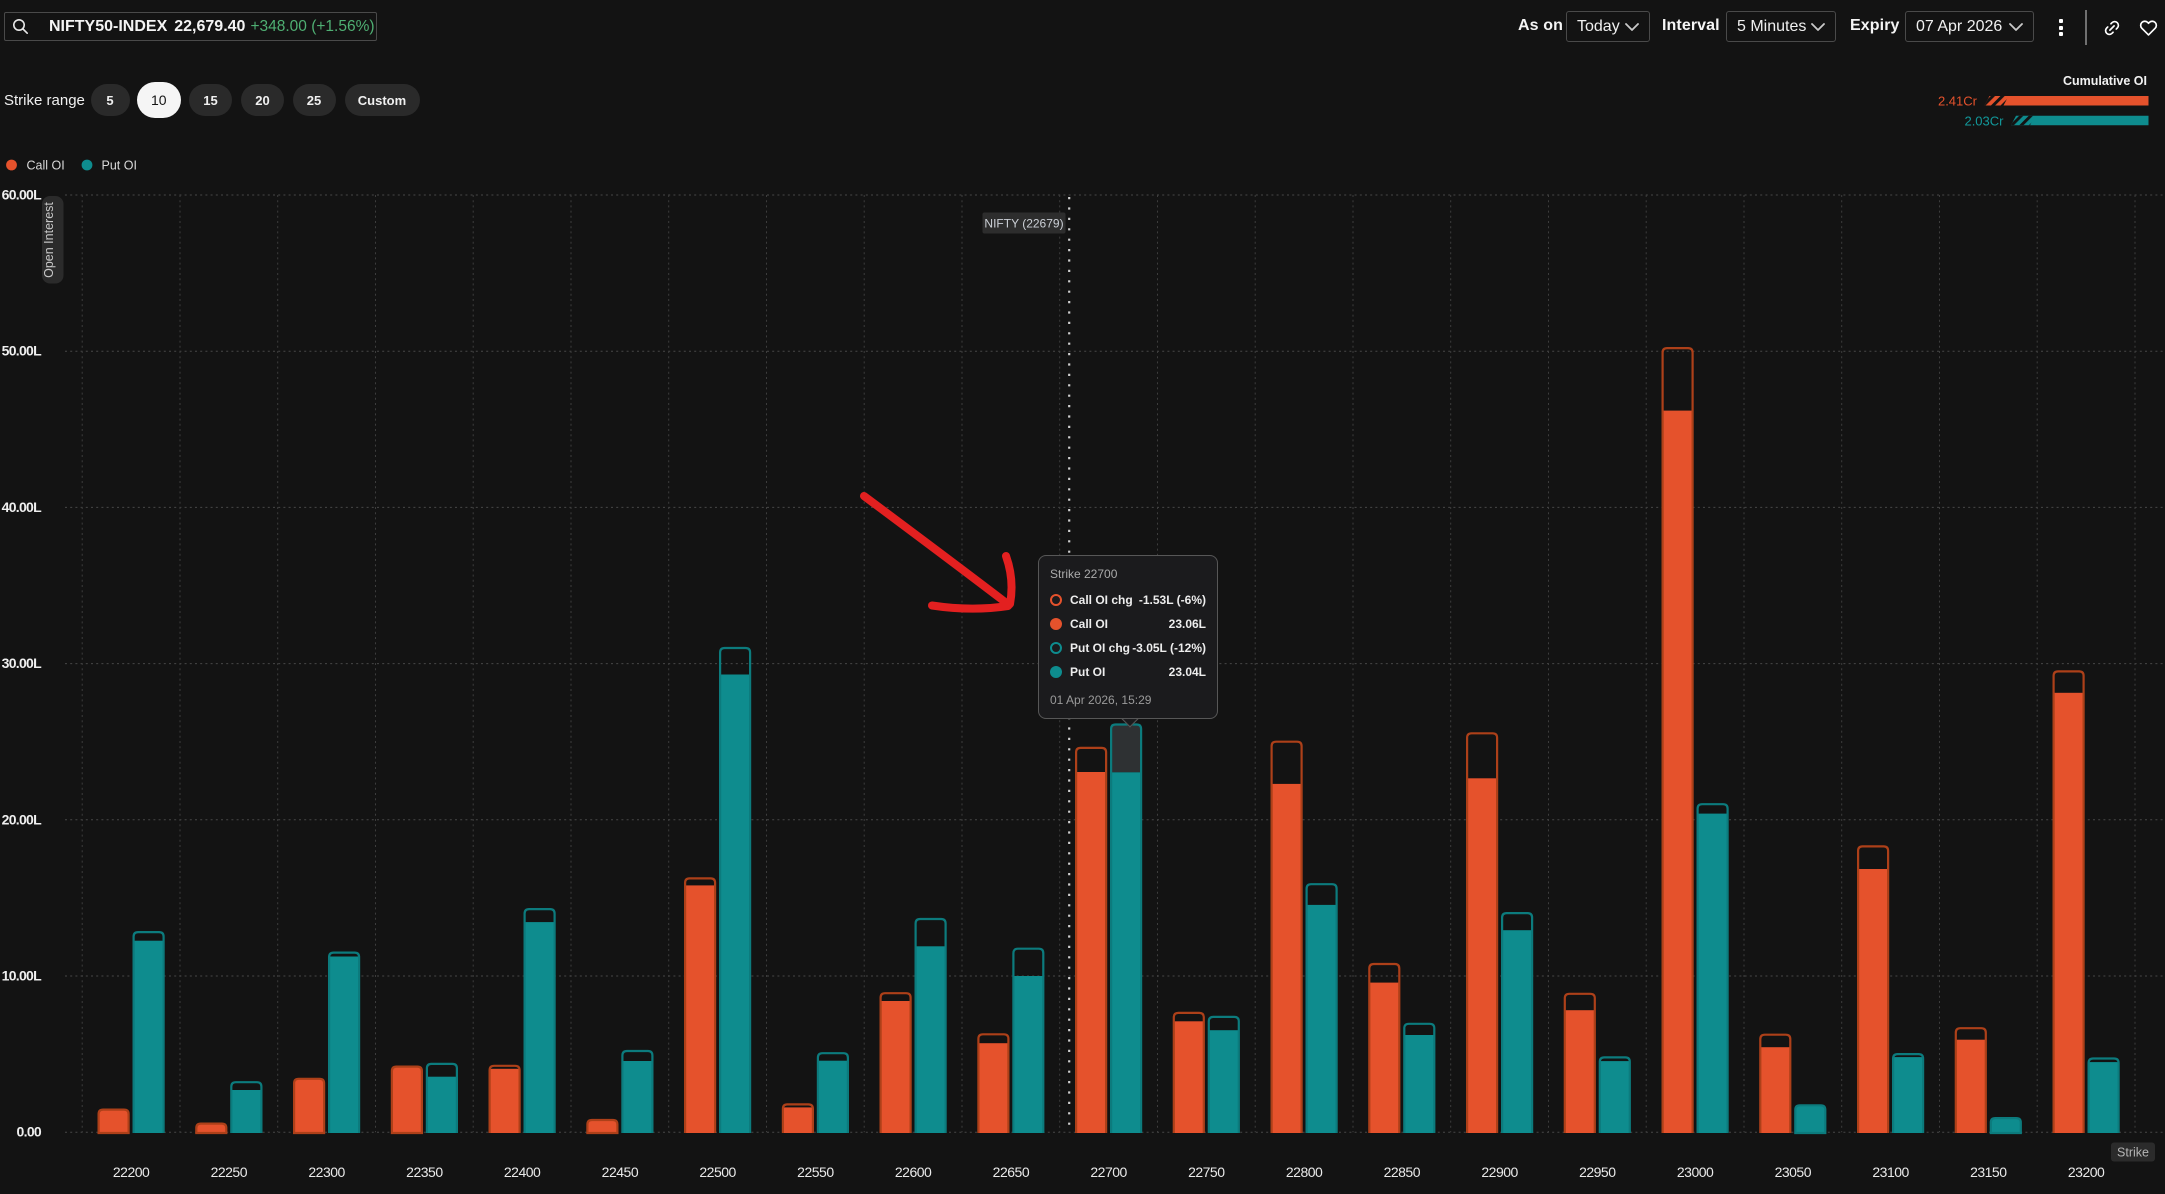 This screenshot has height=1194, width=2165. What do you see at coordinates (131, 1172) in the screenshot?
I see `svg-text: 22200` at bounding box center [131, 1172].